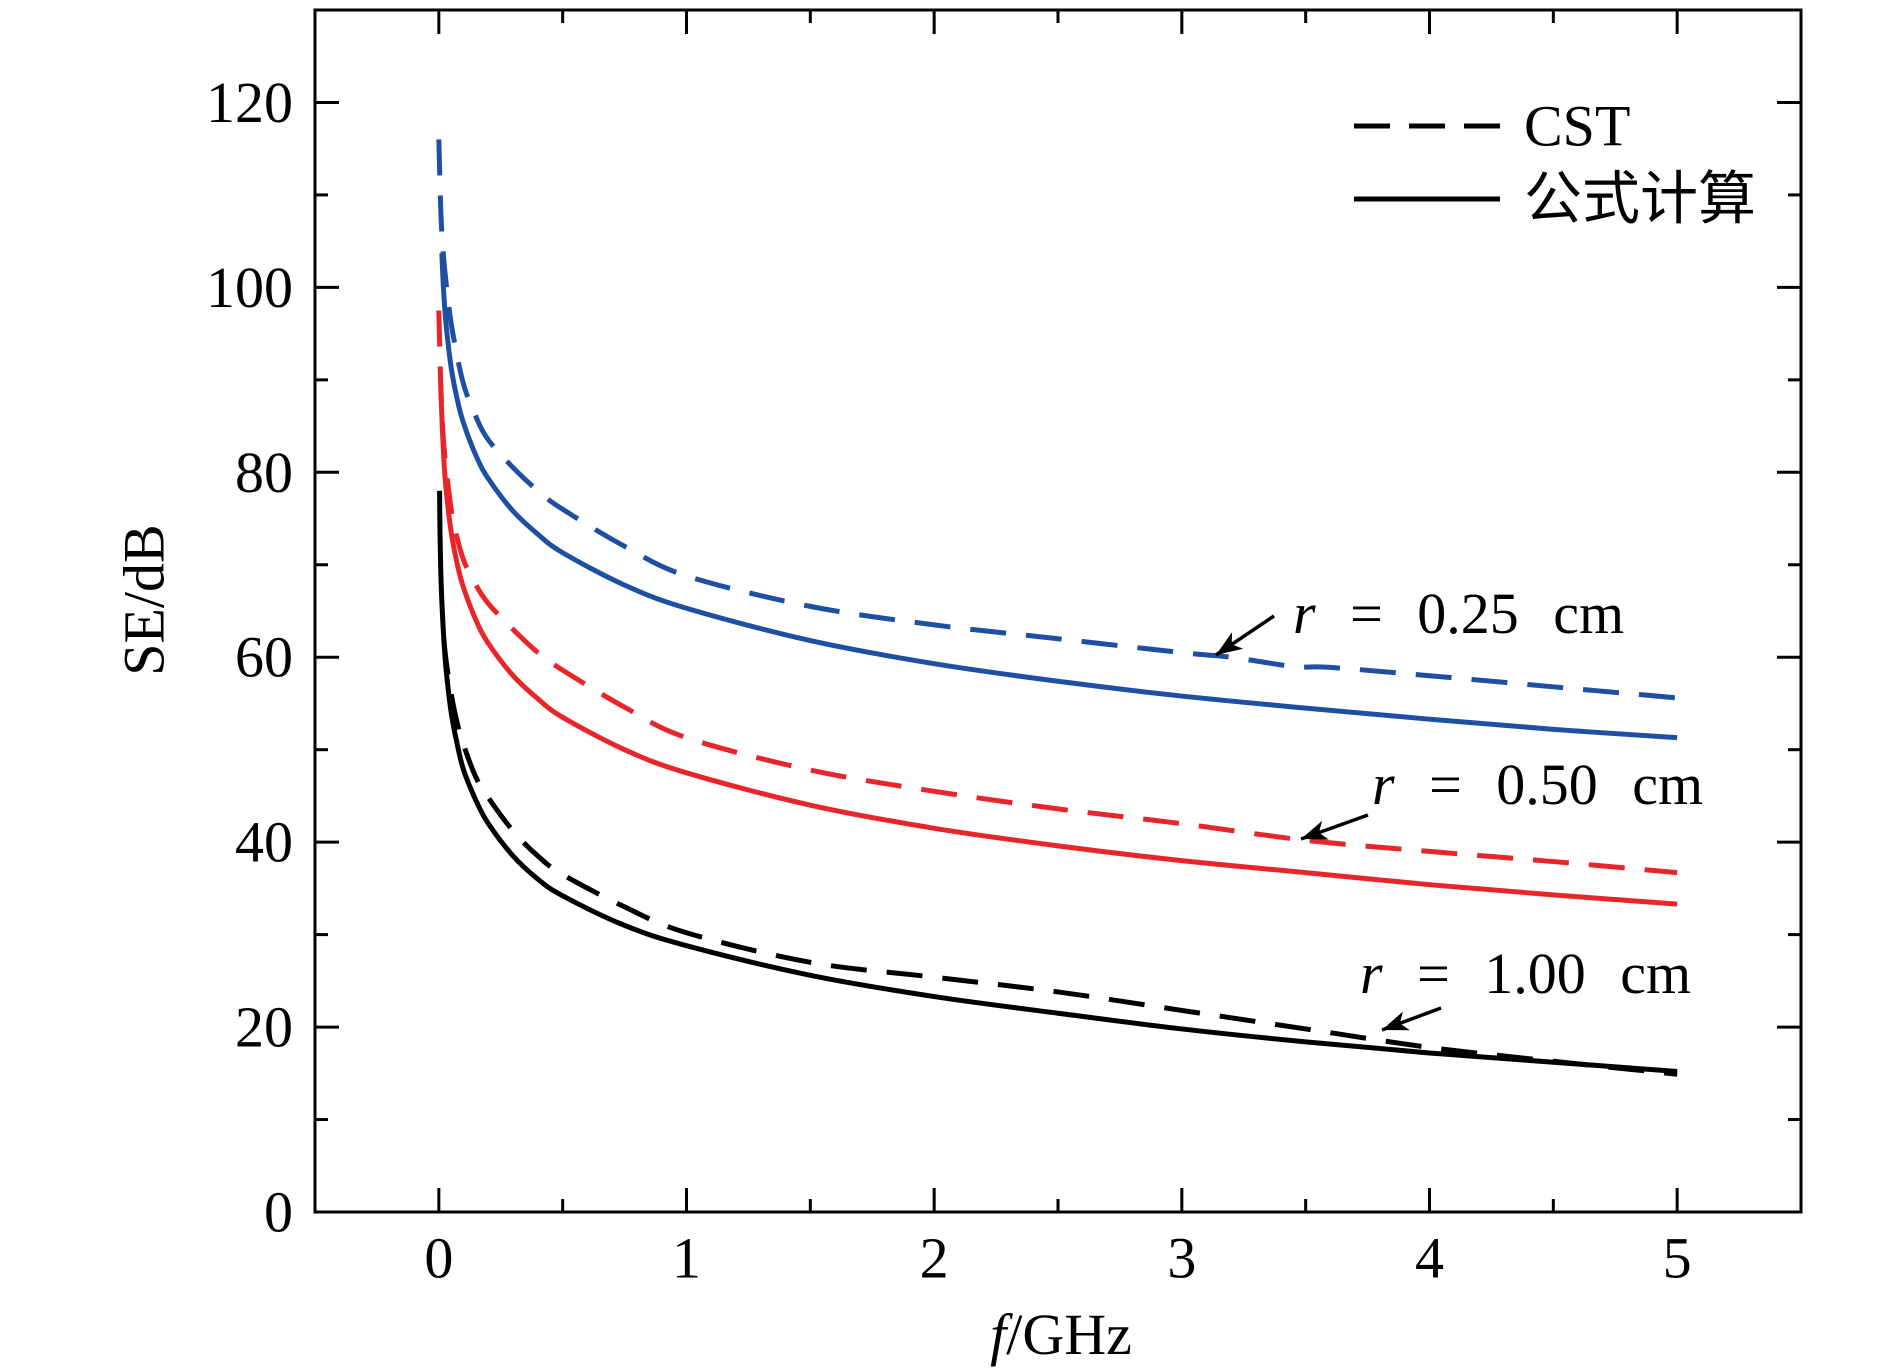 This screenshot has width=1890, height=1371. What do you see at coordinates (1429, 1258) in the screenshot?
I see `x-tick-label: 4` at bounding box center [1429, 1258].